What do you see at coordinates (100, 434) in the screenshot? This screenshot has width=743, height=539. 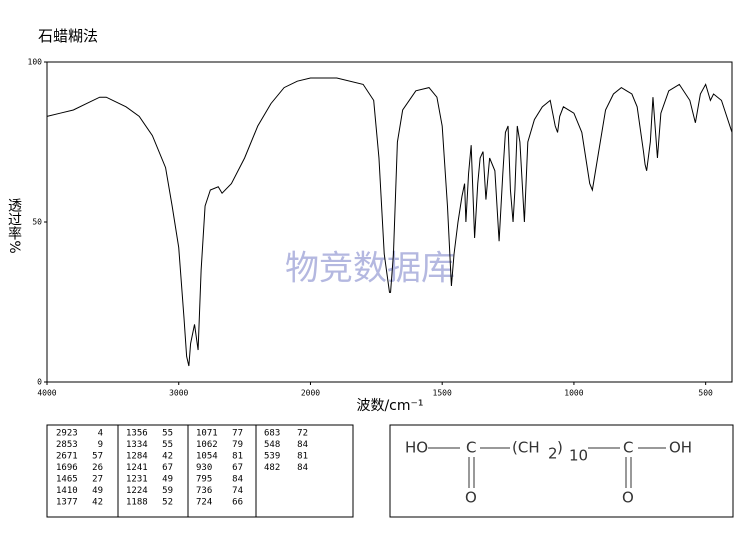 I see `peak-transmittance: 4` at bounding box center [100, 434].